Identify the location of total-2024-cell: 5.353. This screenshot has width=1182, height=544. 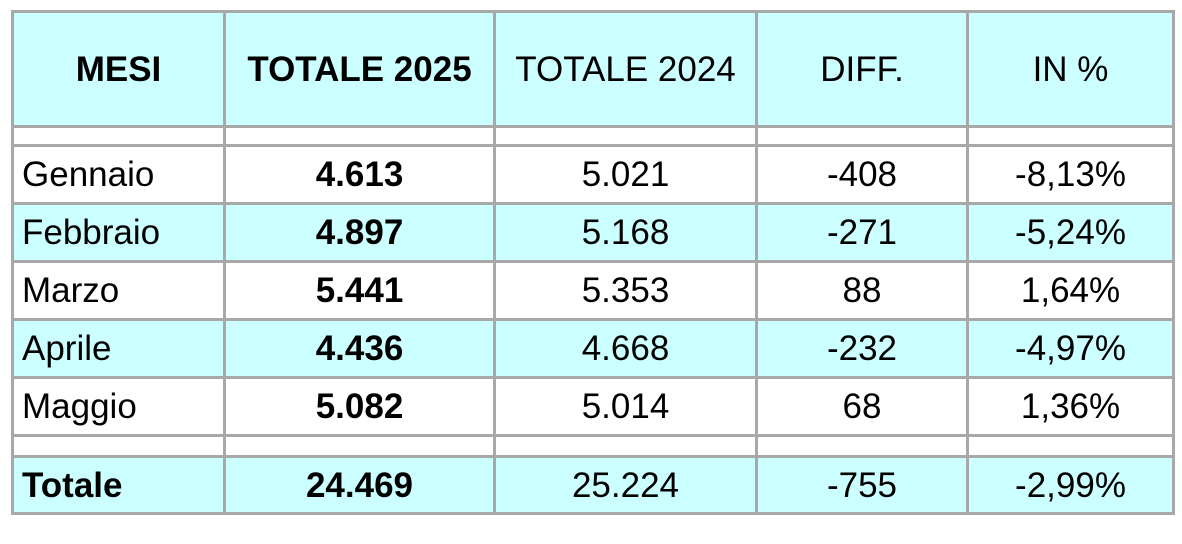
(625, 290).